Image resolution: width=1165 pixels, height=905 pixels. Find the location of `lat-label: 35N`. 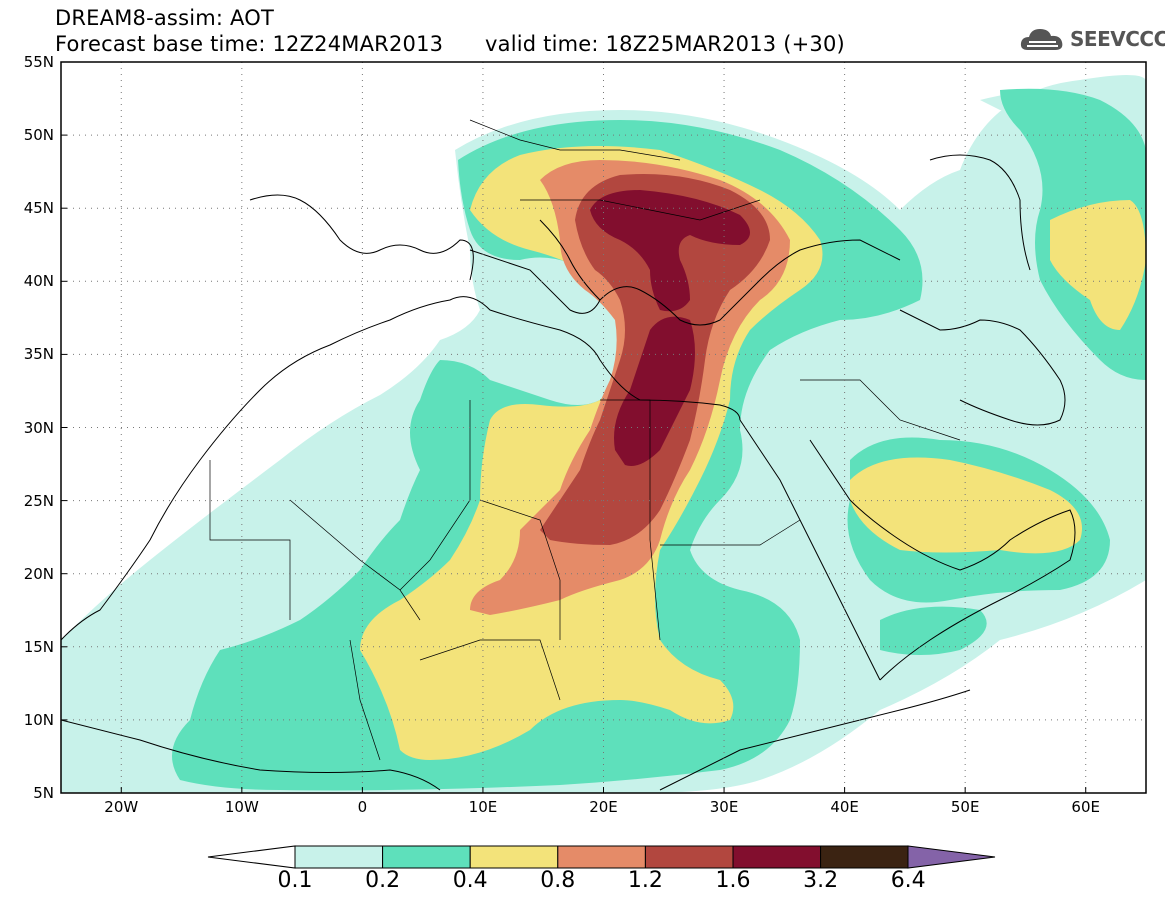

lat-label: 35N is located at coordinates (38, 354).